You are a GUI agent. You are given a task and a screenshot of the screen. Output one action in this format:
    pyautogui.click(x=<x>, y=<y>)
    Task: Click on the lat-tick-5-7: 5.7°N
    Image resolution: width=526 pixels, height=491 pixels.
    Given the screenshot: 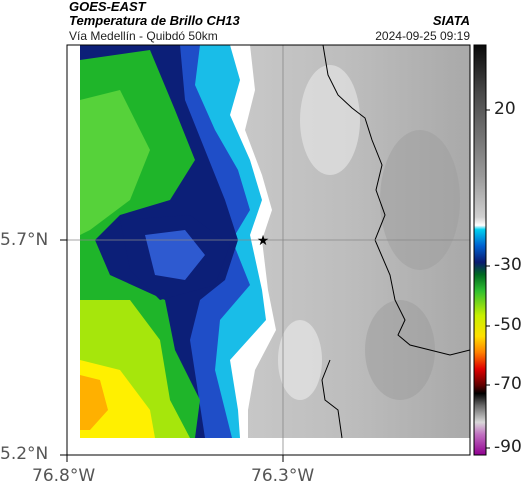 What is the action you would take?
    pyautogui.click(x=24, y=240)
    